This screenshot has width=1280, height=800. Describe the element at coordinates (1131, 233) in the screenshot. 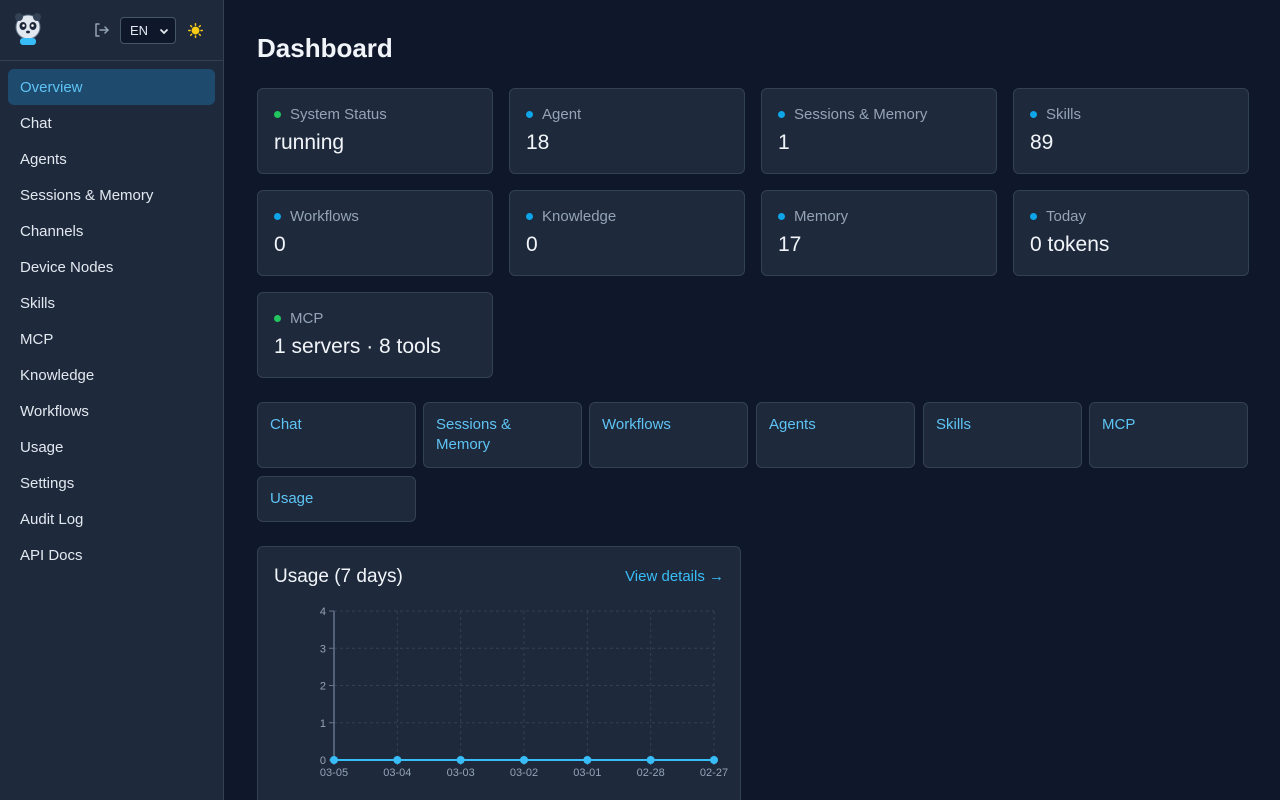

I see `stat-card-today: Today 0 tokens` at that location.